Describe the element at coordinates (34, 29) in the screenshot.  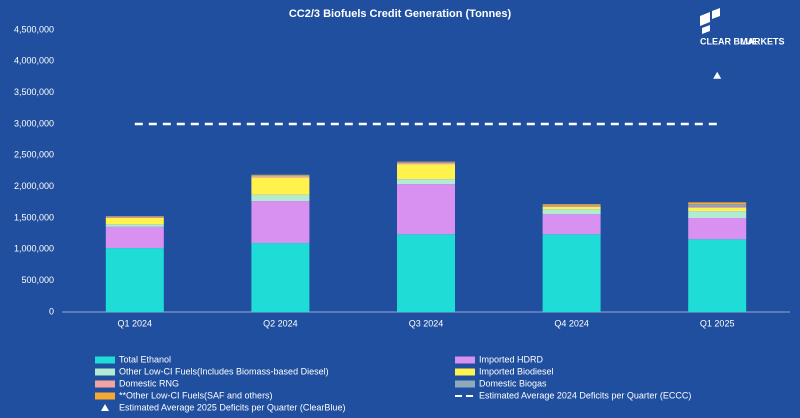
I see `y-tick-label: 4,500,000` at that location.